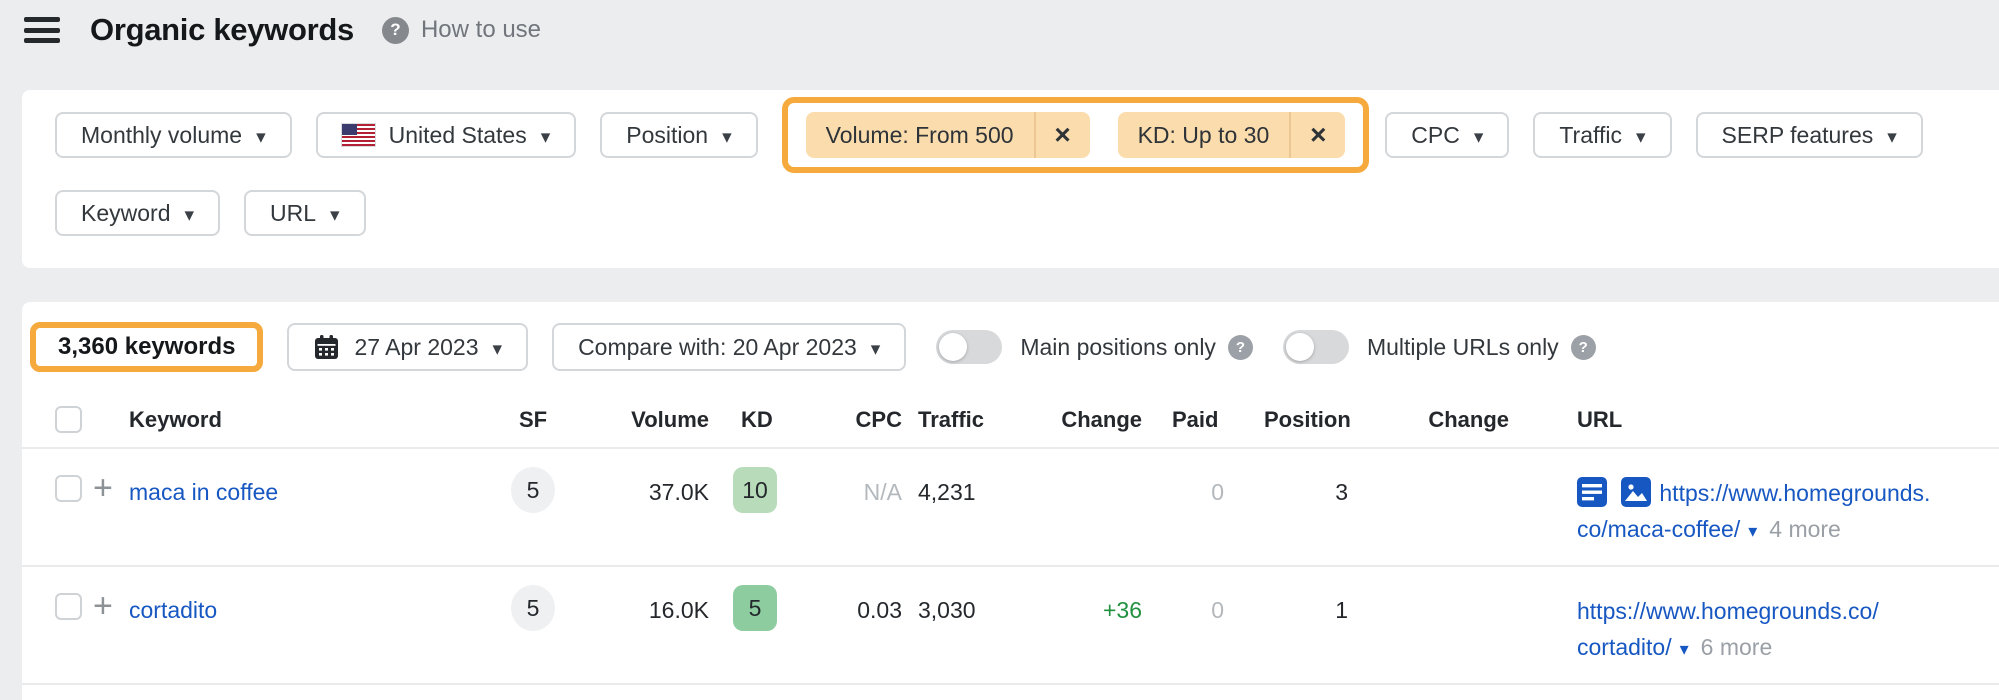  I want to click on keyword-link: maca in coffee, so click(204, 492).